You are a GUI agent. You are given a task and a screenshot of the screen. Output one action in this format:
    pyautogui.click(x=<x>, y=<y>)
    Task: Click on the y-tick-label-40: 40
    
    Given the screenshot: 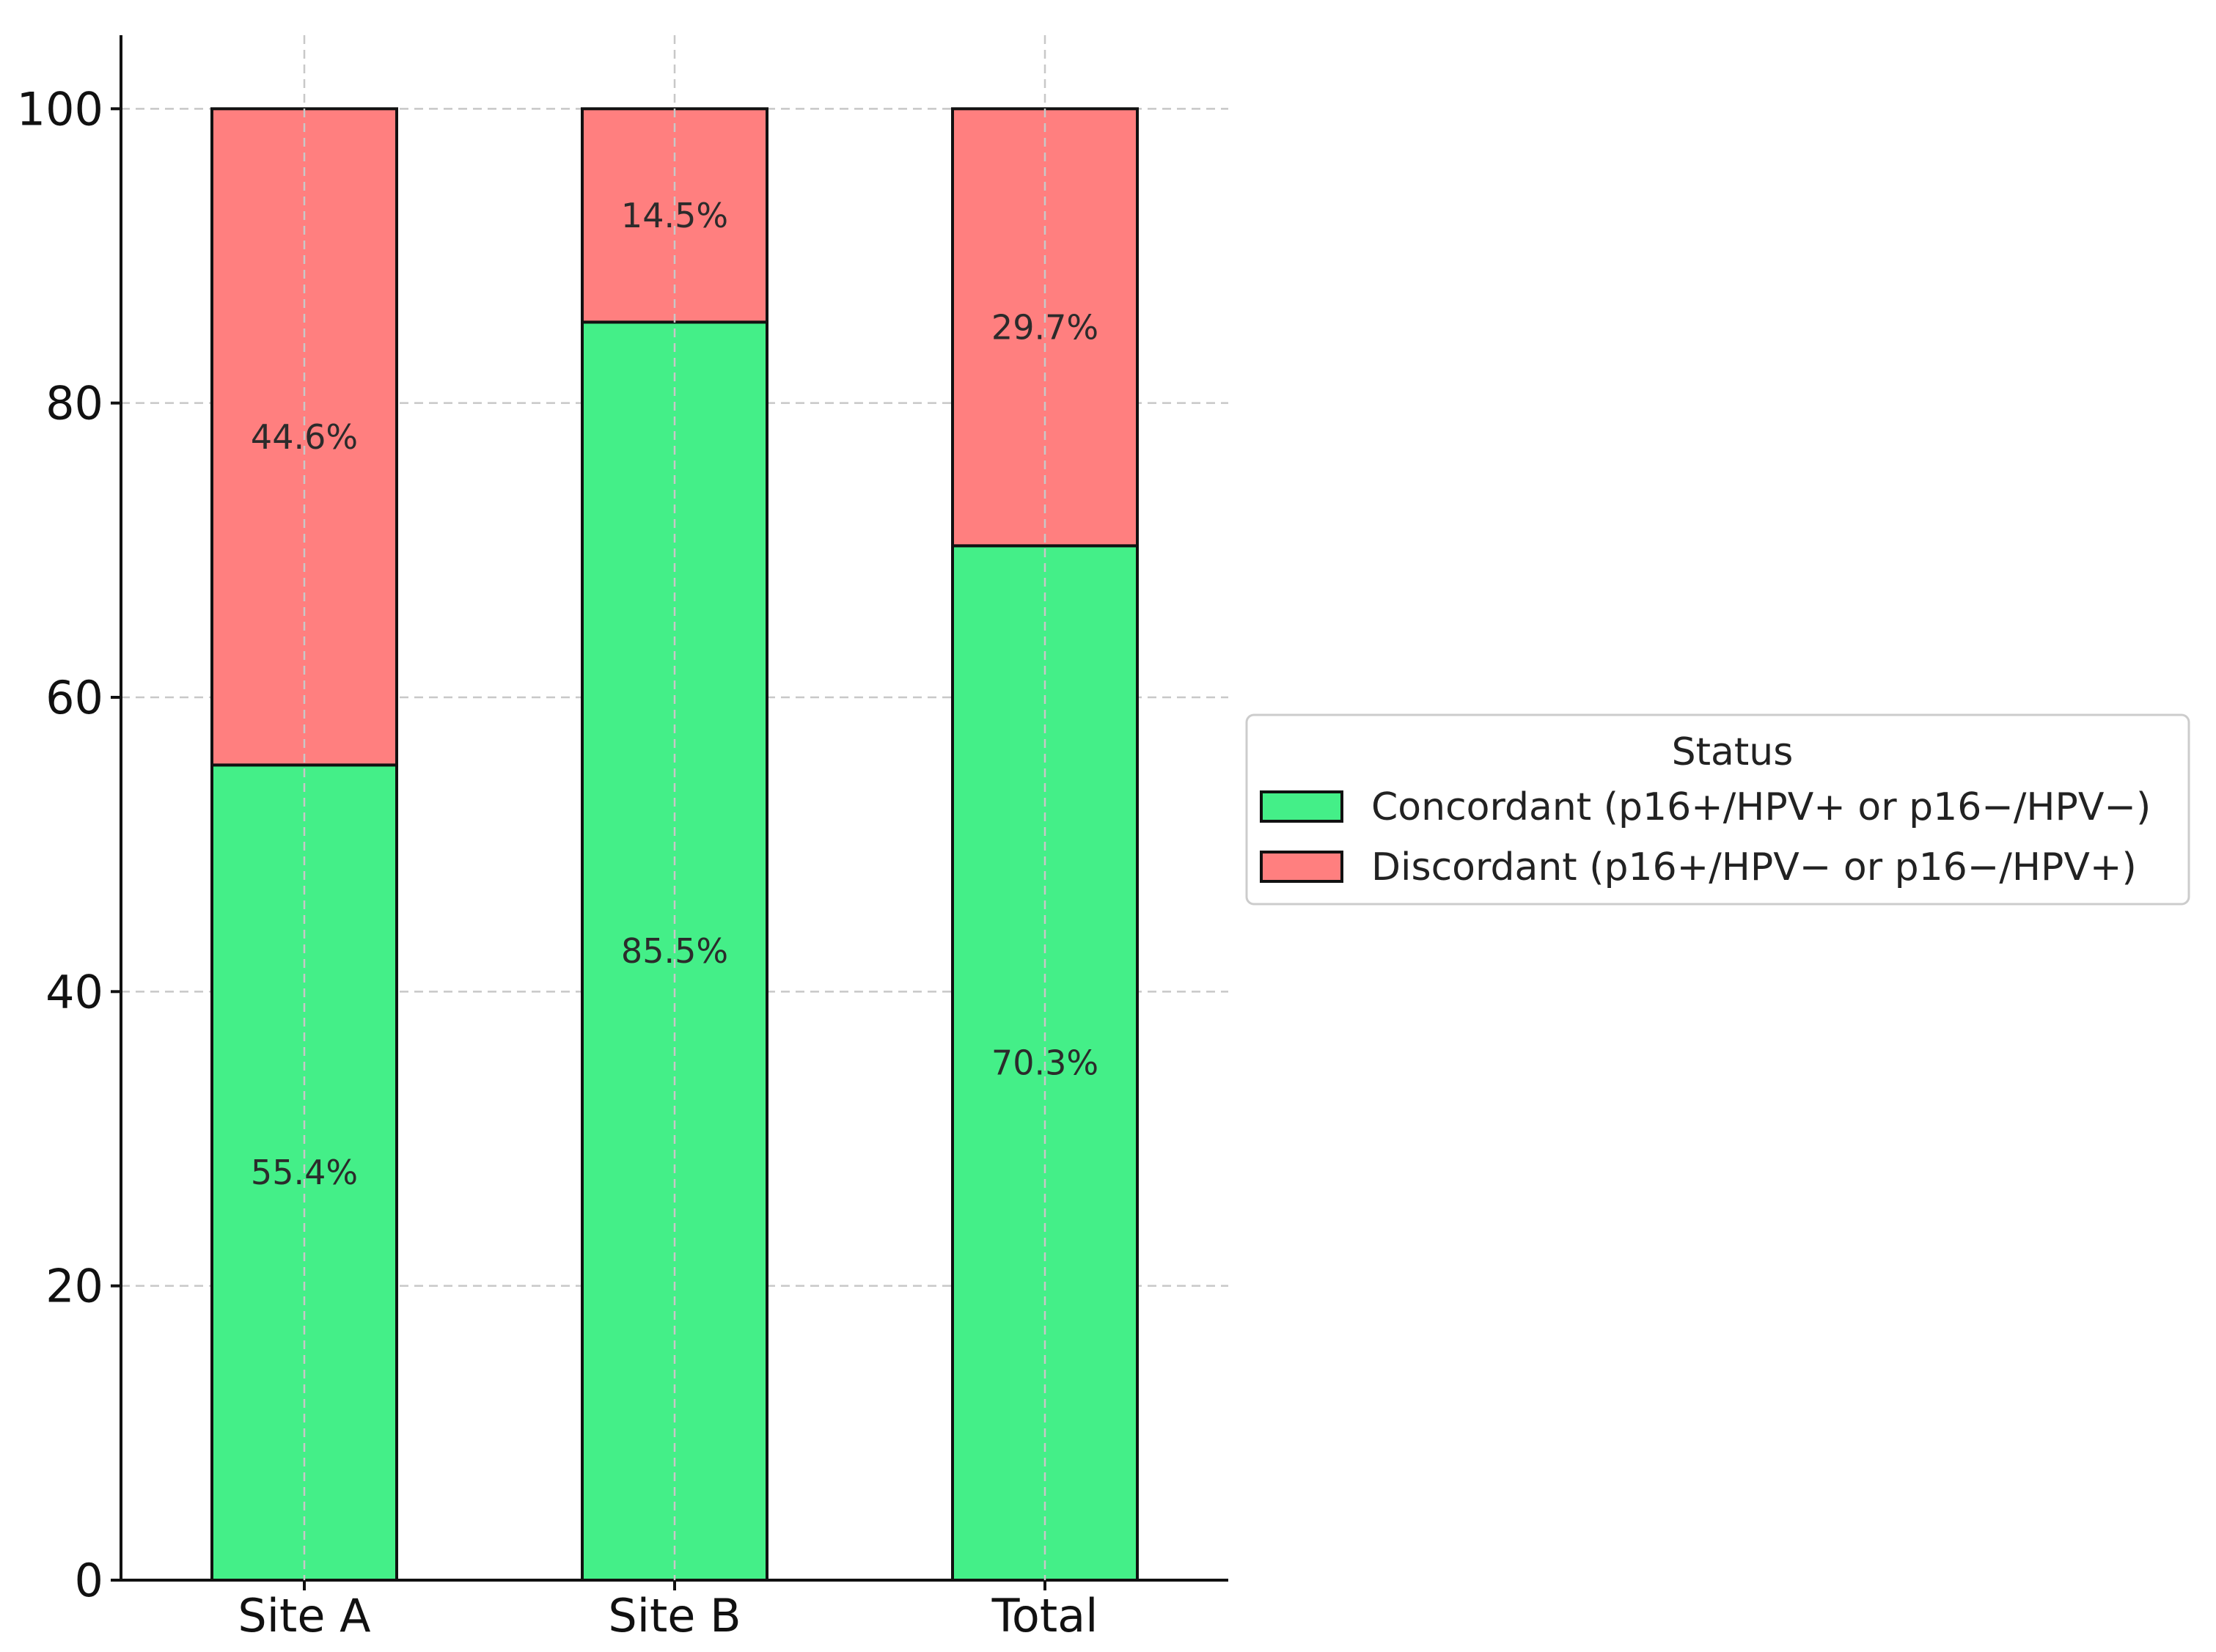 What is the action you would take?
    pyautogui.click(x=74, y=992)
    